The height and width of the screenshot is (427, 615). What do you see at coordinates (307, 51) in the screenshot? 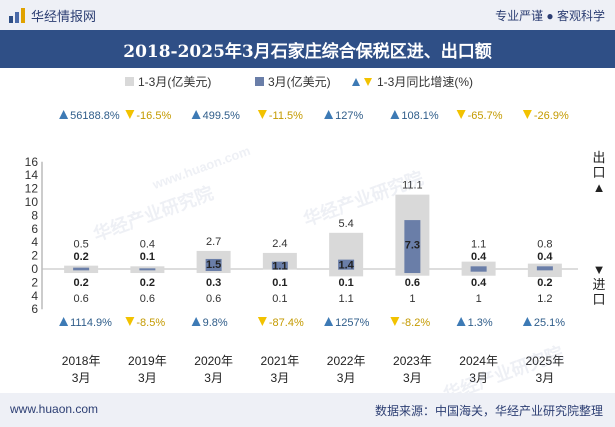
I see `chart-title: 2018-2025年3月石家庄综合保税区进、出口额` at bounding box center [307, 51].